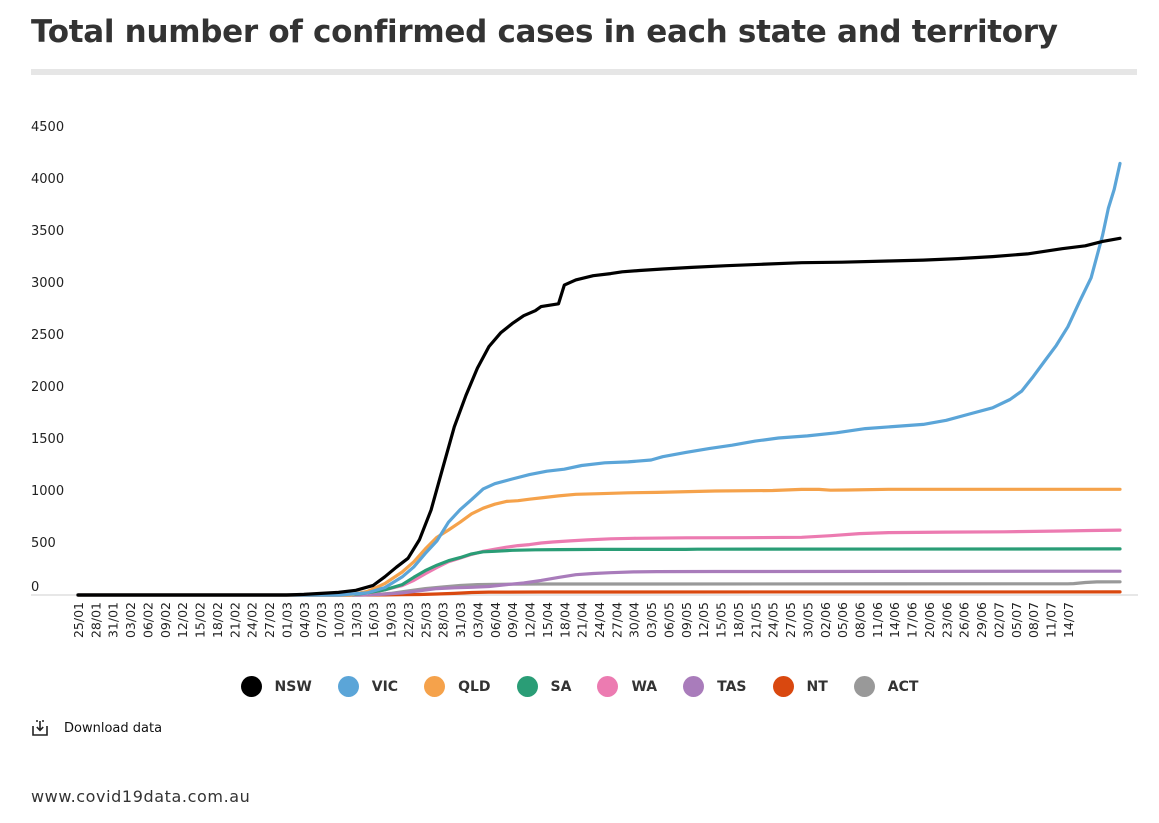 The image size is (1159, 823). What do you see at coordinates (1051, 620) in the screenshot?
I see `x-tick-label: 11/07` at bounding box center [1051, 620].